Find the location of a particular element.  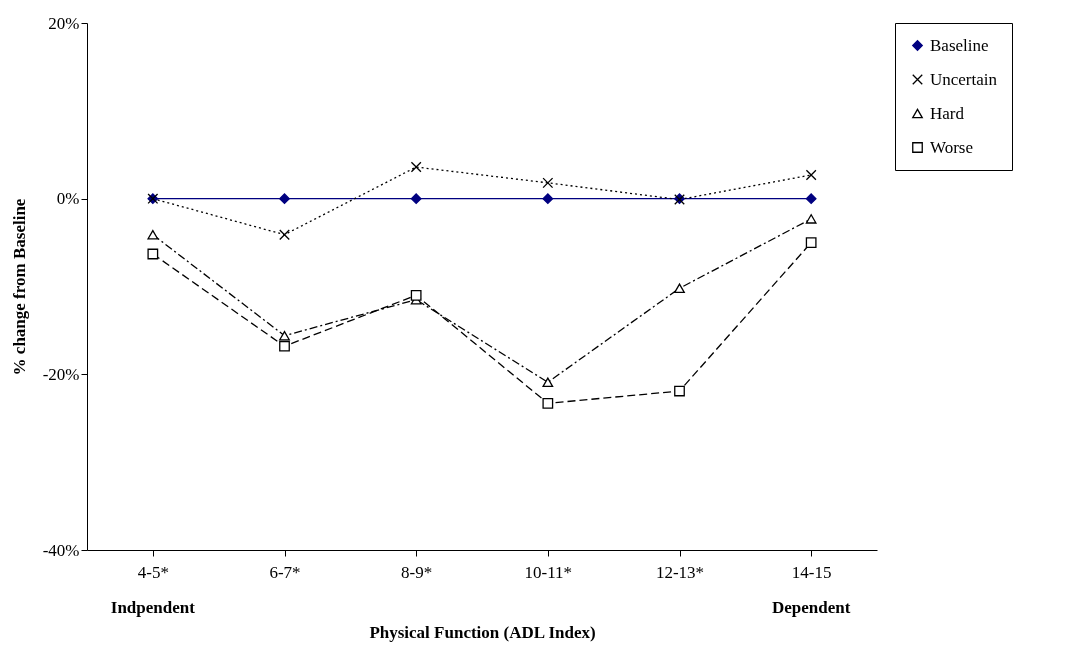

y-tick-label: -20% is located at coordinates (61, 374).